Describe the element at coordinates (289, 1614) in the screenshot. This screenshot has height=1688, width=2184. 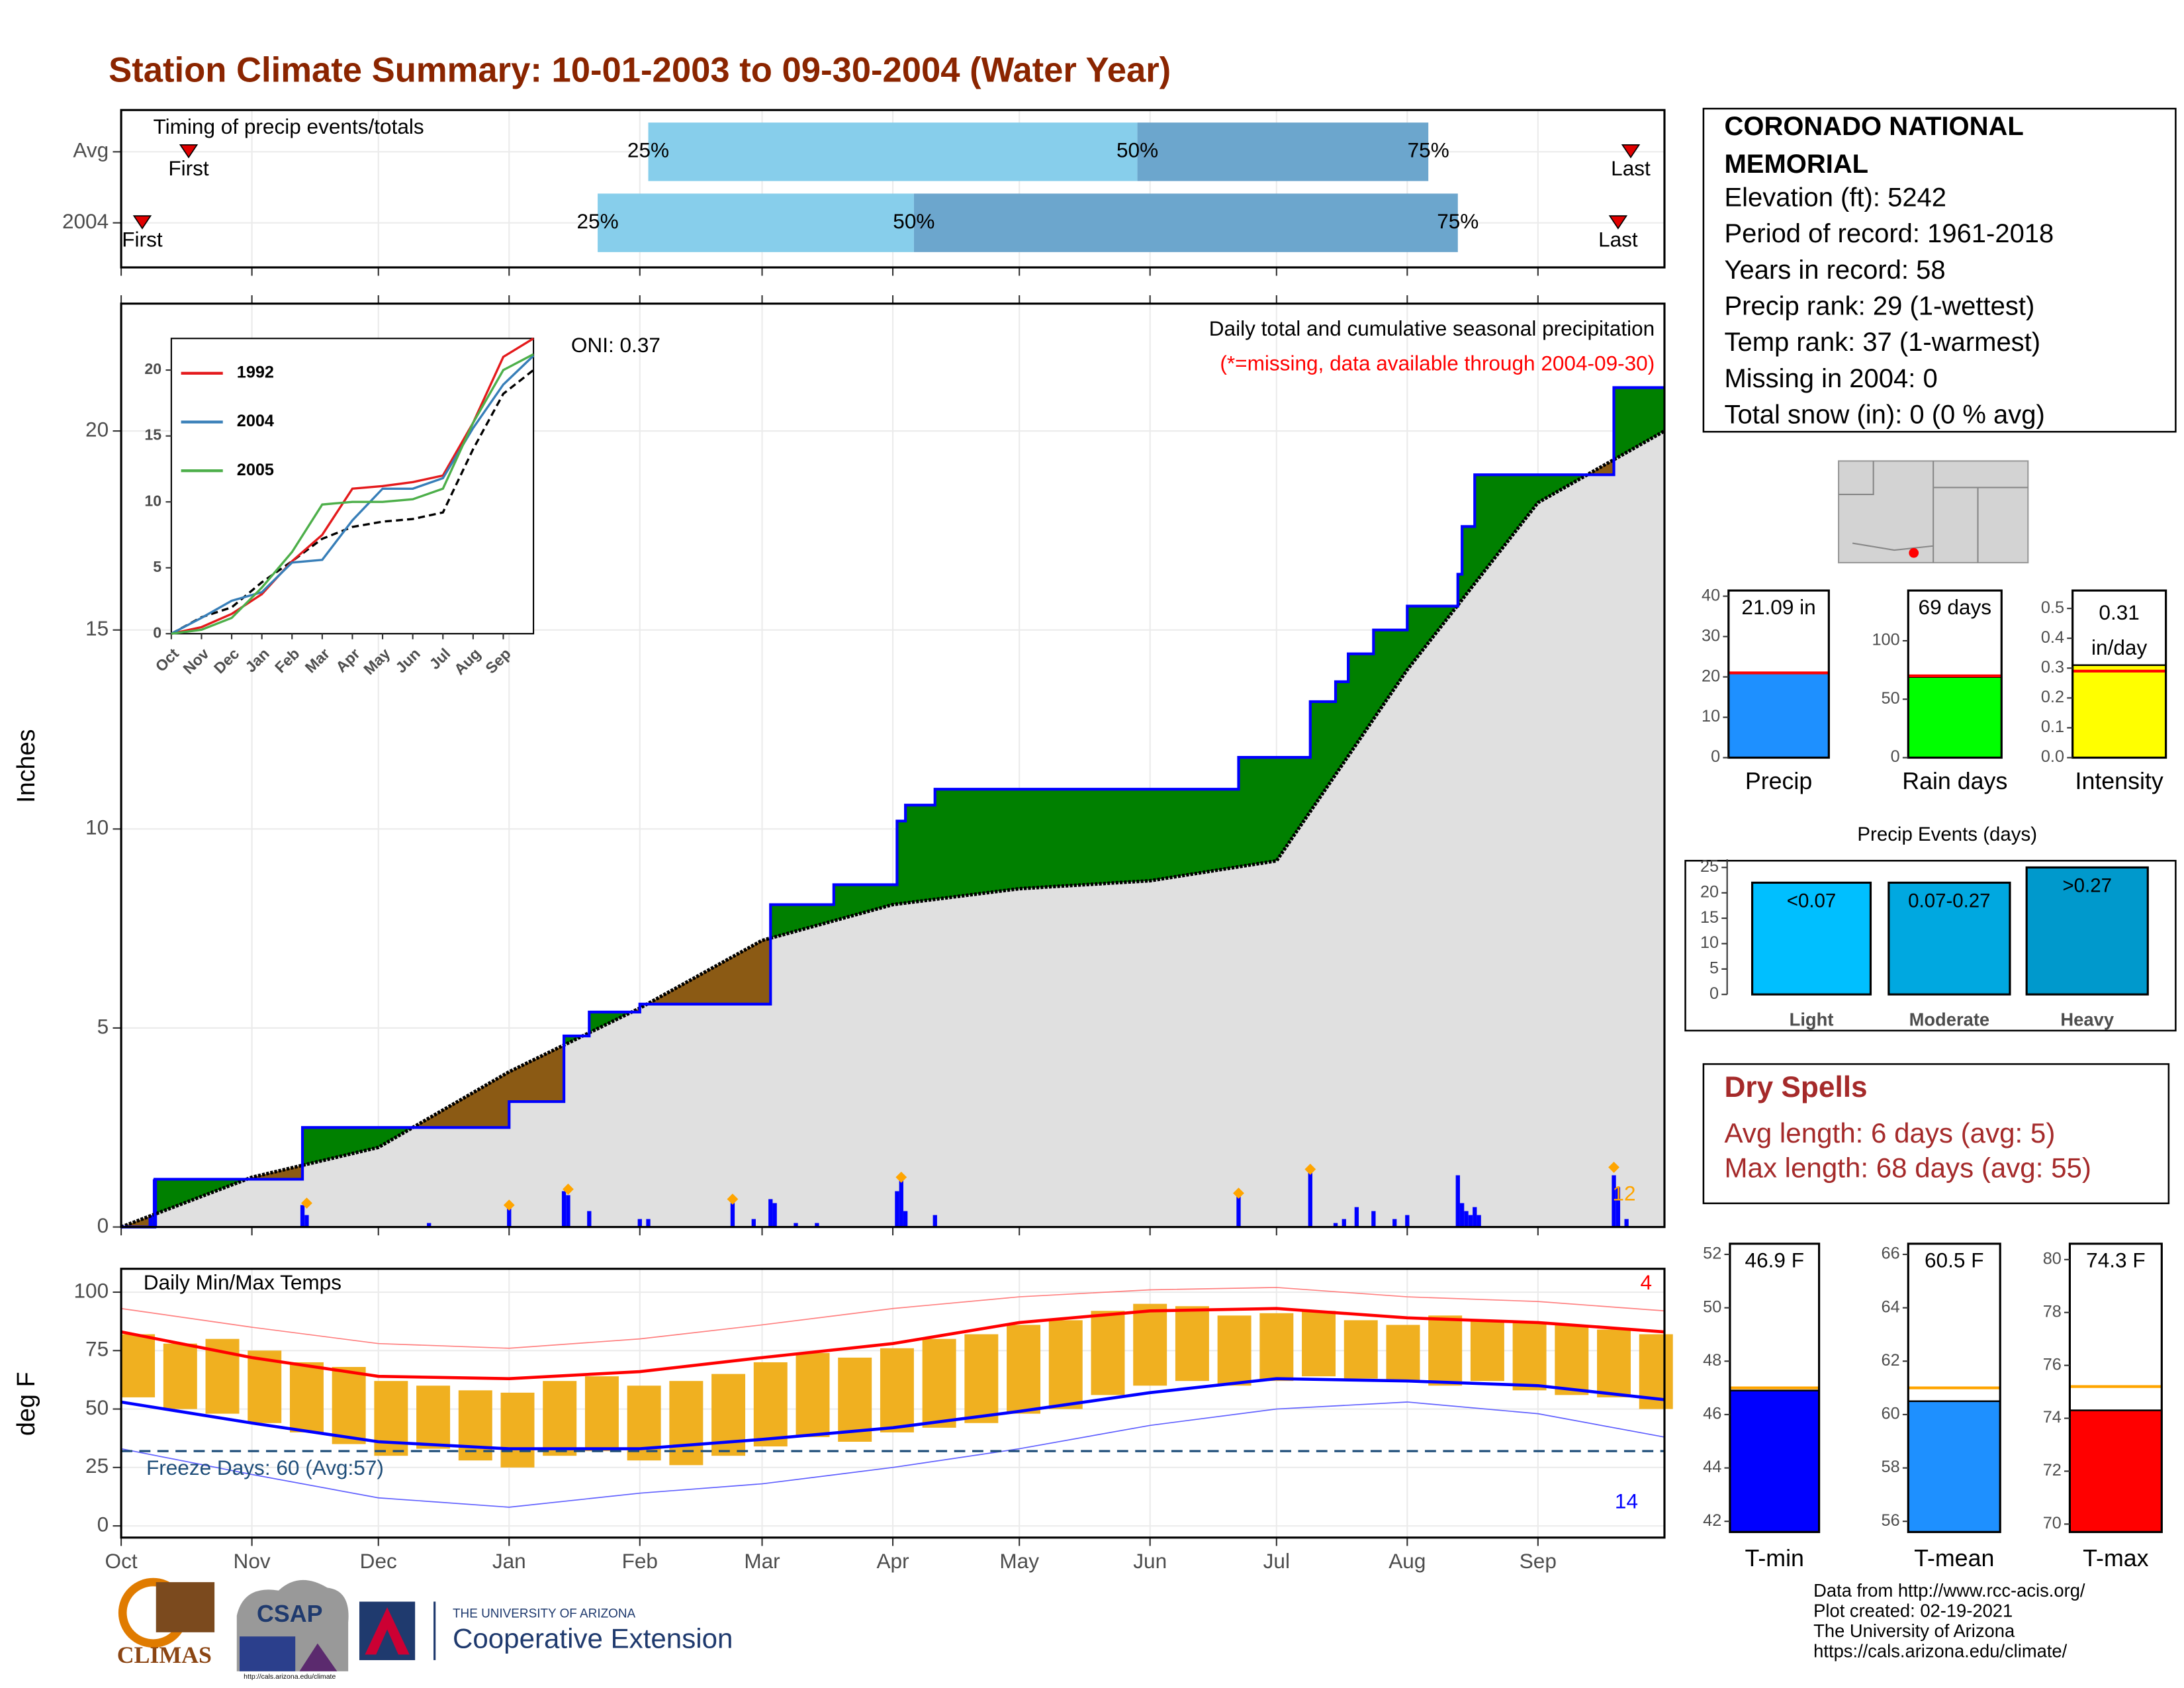
I see `logo-text: CSAP` at that location.